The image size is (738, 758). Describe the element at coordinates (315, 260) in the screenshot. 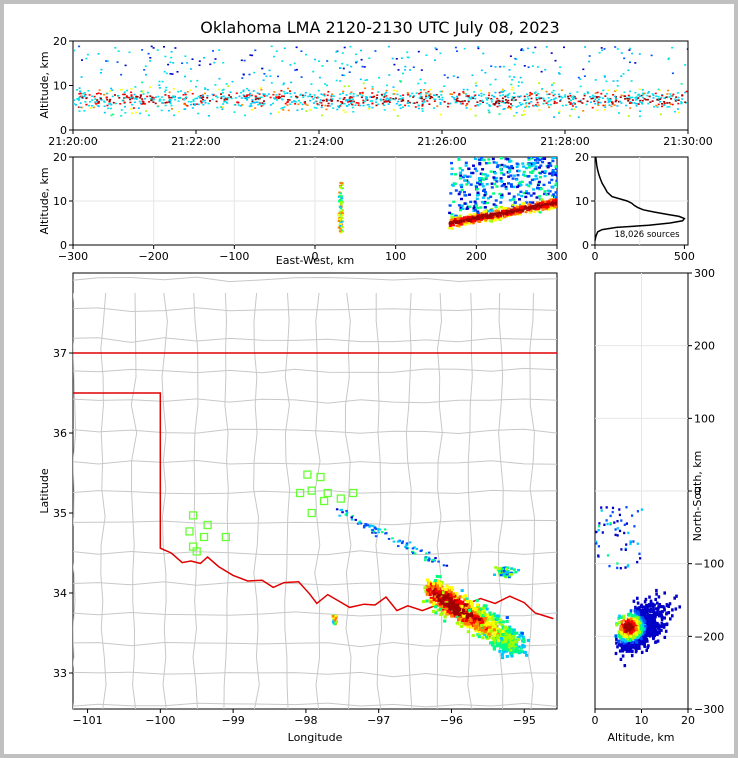

I see `ew-height-xlabel: East-West, km` at that location.